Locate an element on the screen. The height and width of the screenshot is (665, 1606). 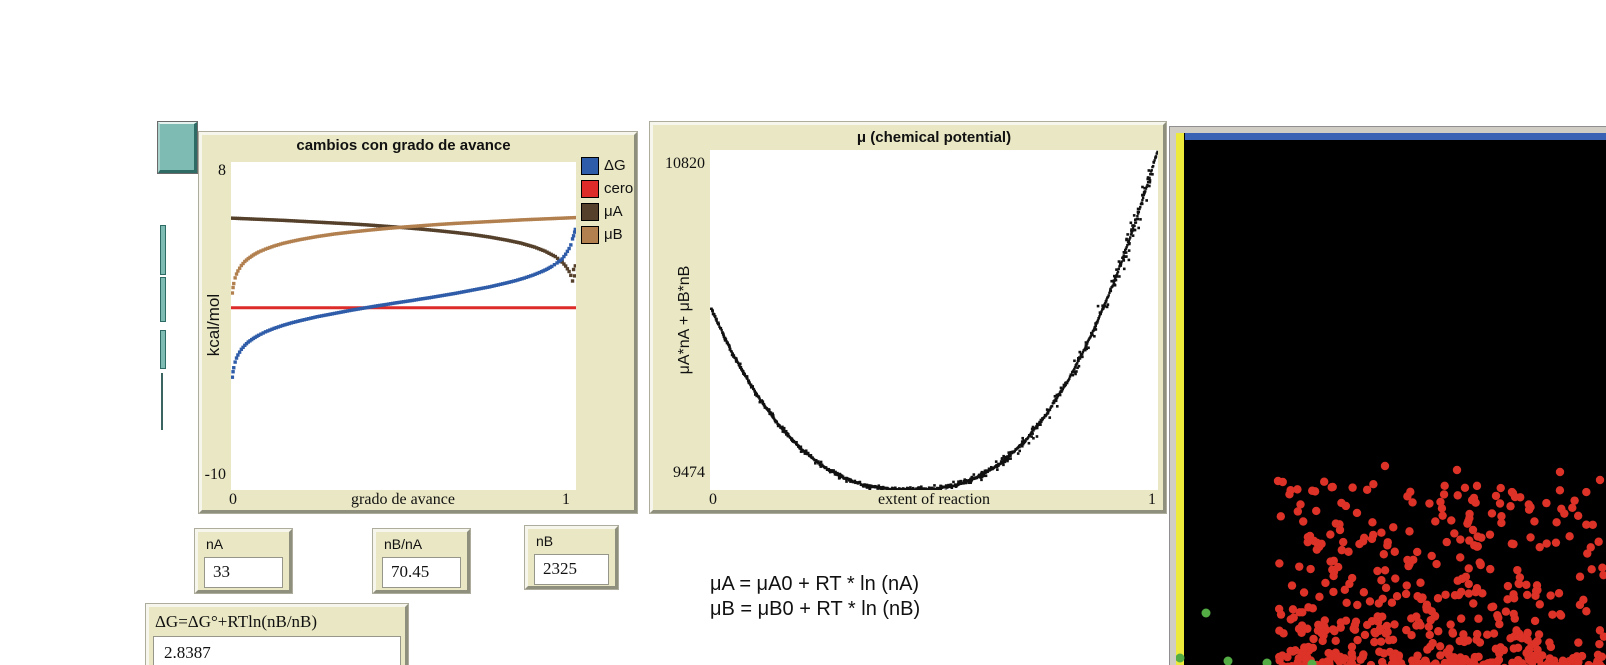
monitor-na-field: 33 is located at coordinates (243, 572).